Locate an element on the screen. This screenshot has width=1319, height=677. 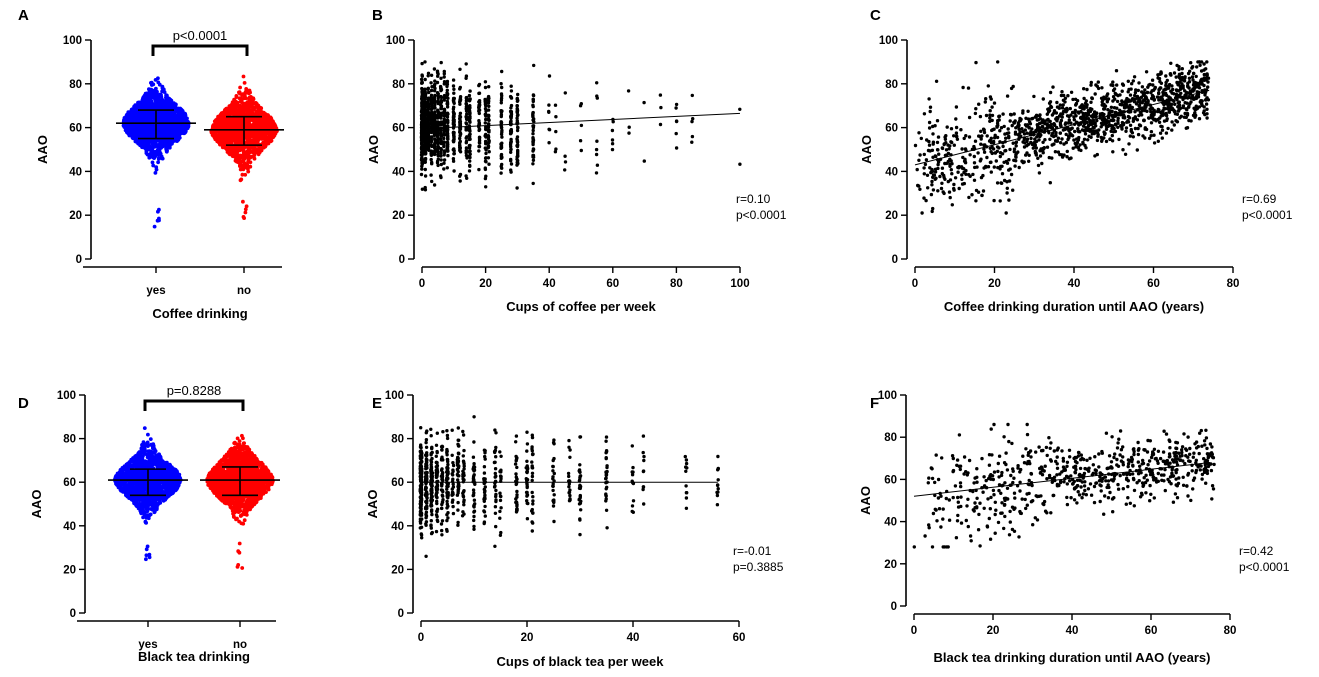
x-tick-label: no is located at coordinates (244, 291).